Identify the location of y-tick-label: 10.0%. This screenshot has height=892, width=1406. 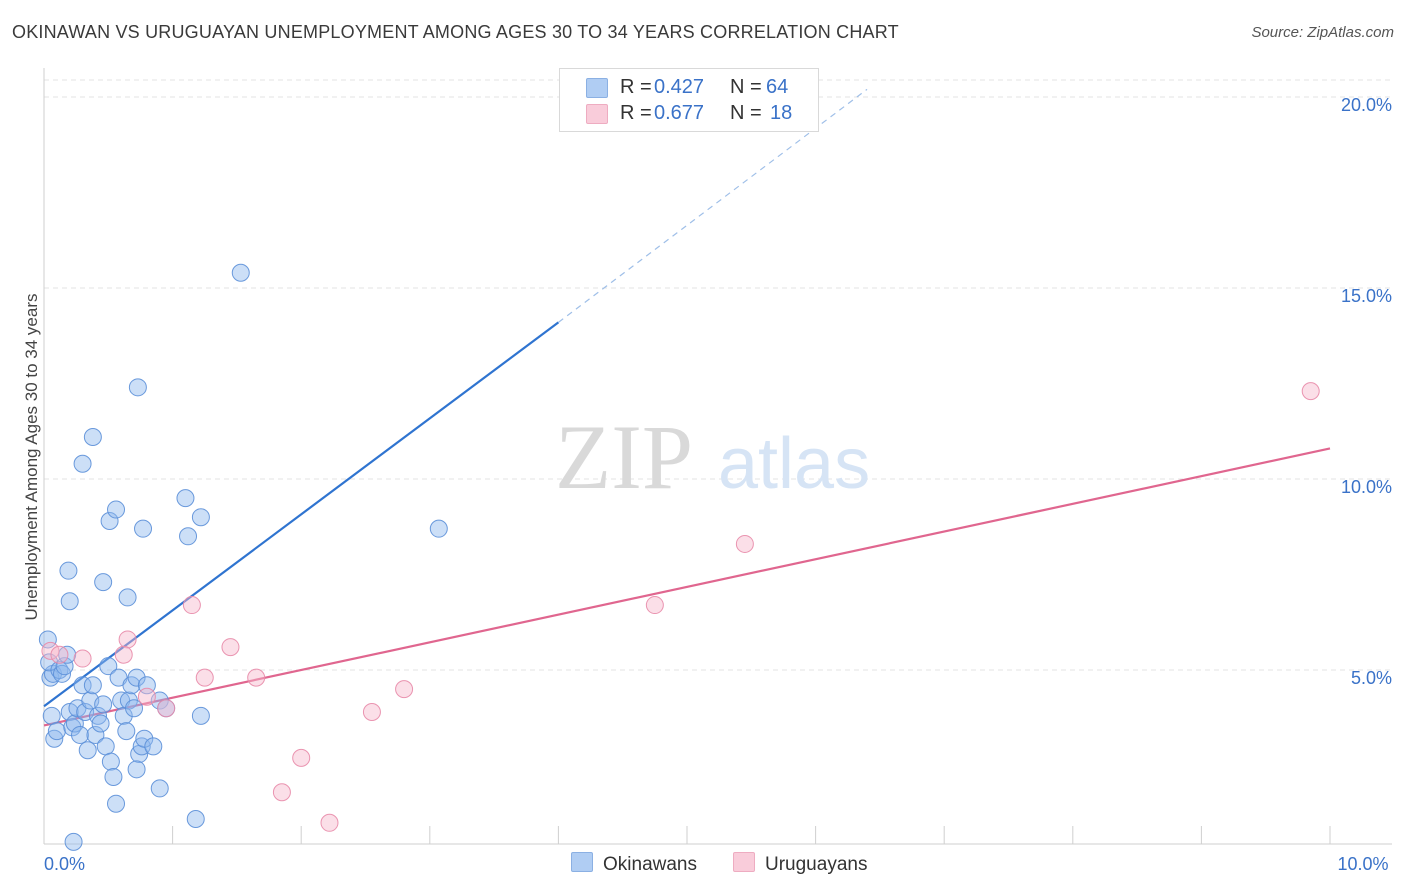
(1366, 487).